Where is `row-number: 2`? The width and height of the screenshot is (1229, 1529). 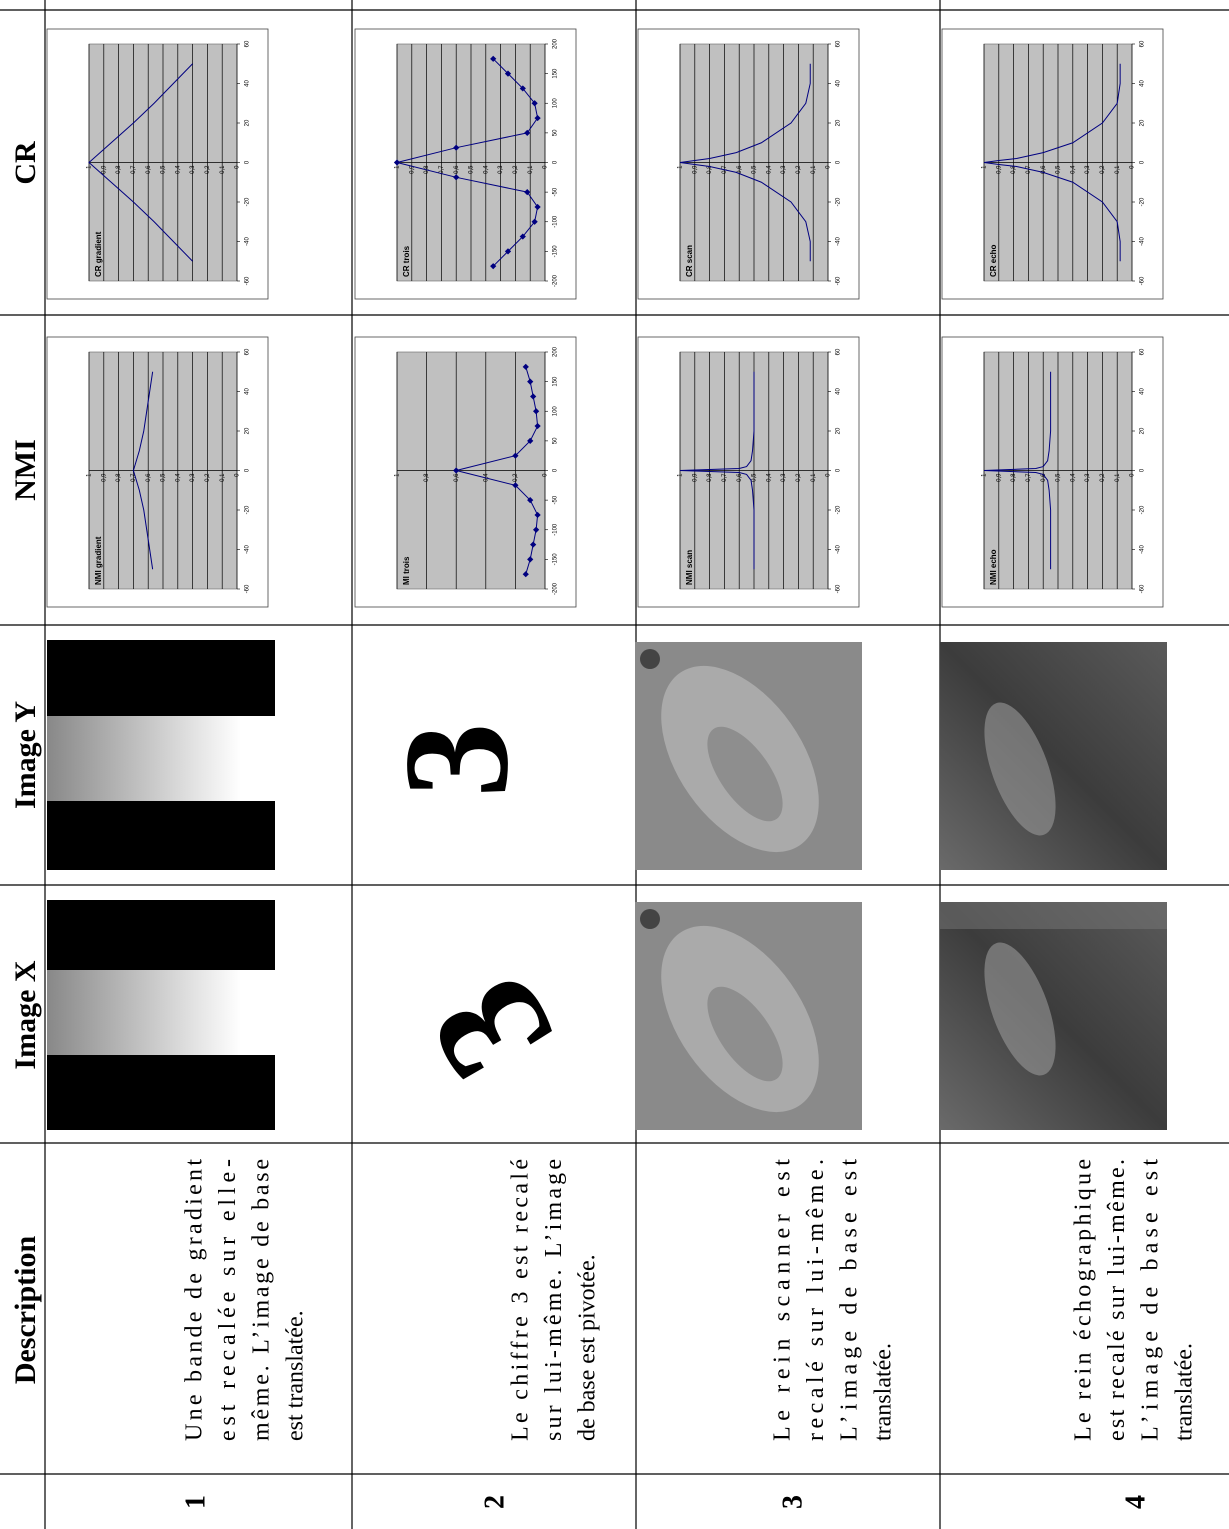 row-number: 2 is located at coordinates (494, 1502).